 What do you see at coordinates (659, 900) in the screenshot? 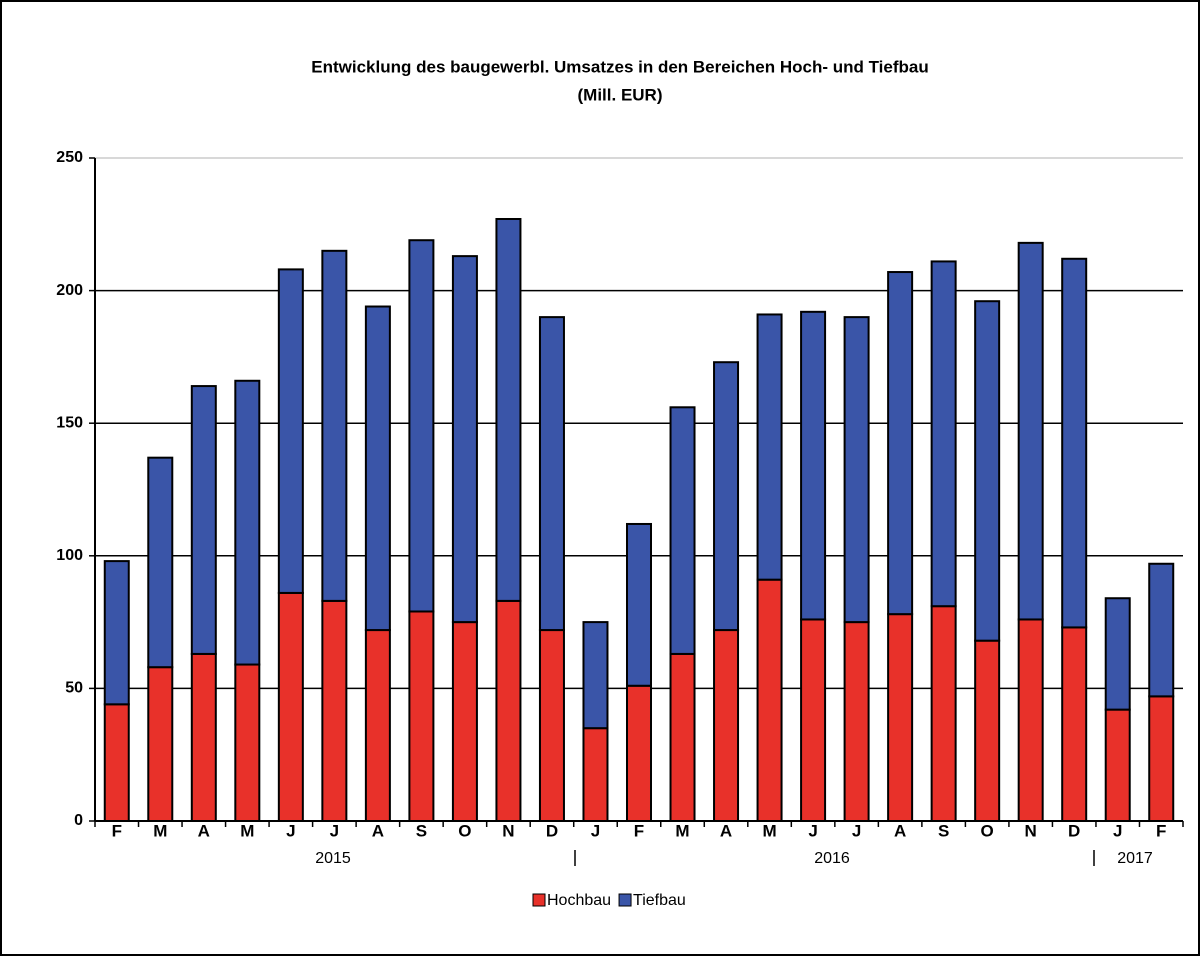
I see `legend-label: Tiefbau` at bounding box center [659, 900].